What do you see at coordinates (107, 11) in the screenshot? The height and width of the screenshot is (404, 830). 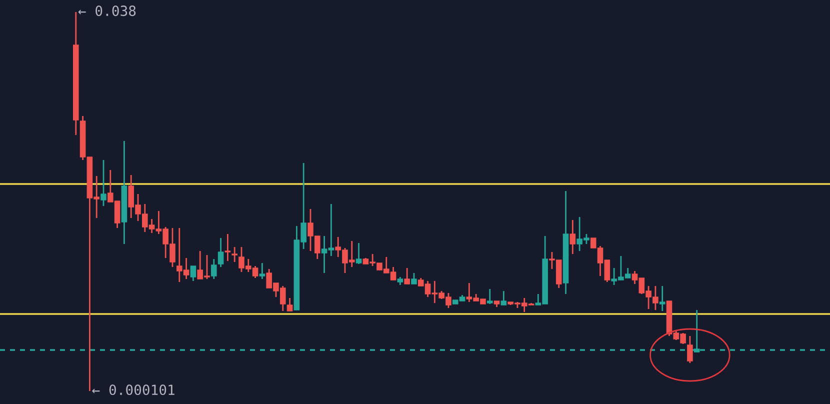 I see `annotation: ← 0.038` at bounding box center [107, 11].